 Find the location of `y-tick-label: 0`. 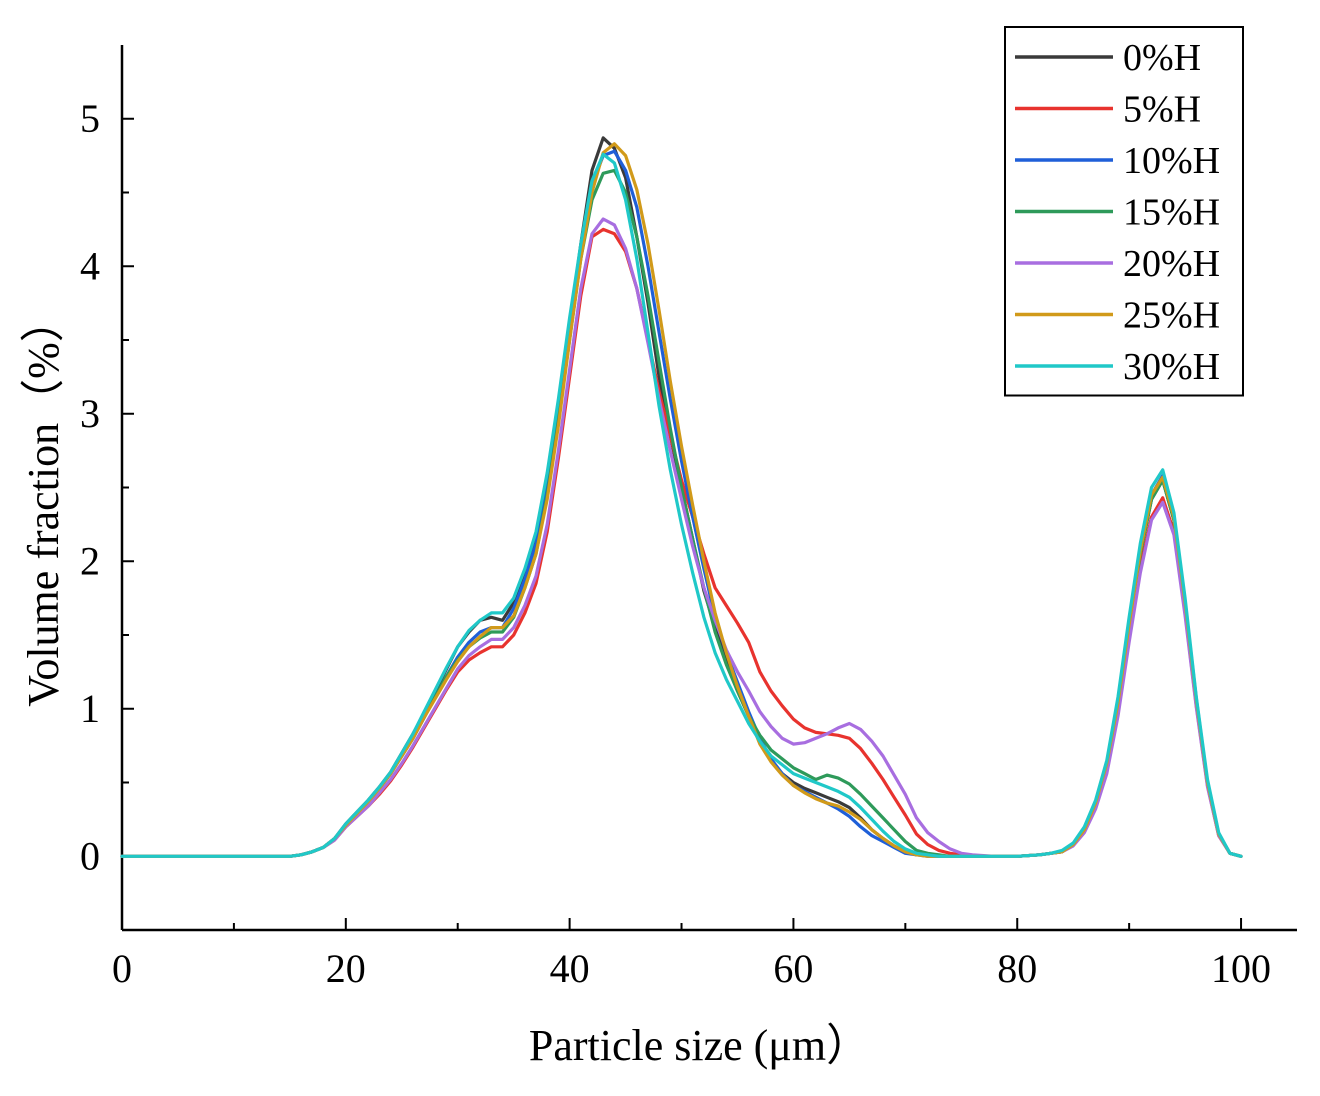

y-tick-label: 0 is located at coordinates (90, 855).